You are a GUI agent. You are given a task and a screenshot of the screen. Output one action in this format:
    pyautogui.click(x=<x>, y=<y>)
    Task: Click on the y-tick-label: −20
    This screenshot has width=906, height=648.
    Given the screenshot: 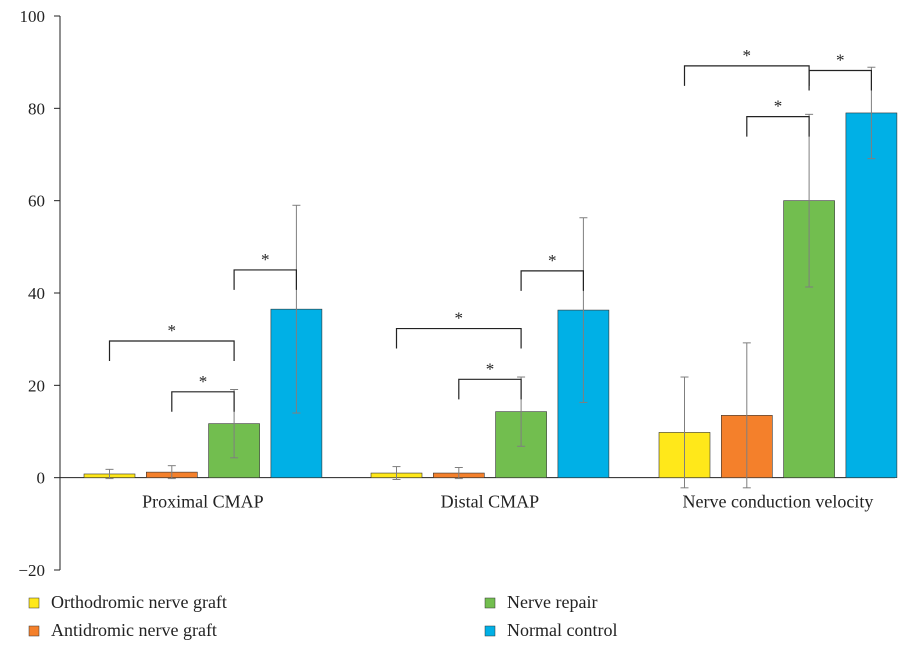 What is the action you would take?
    pyautogui.click(x=31, y=570)
    